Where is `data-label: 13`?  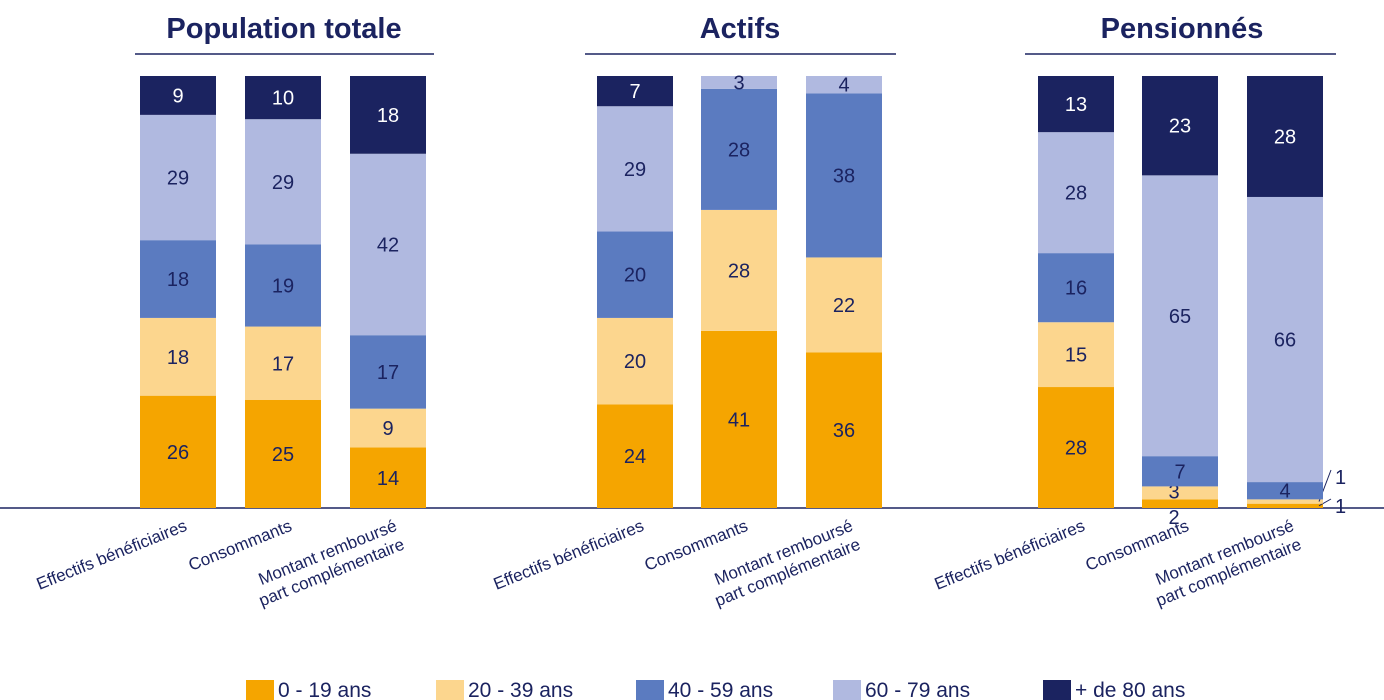
data-label: 13 is located at coordinates (1076, 105).